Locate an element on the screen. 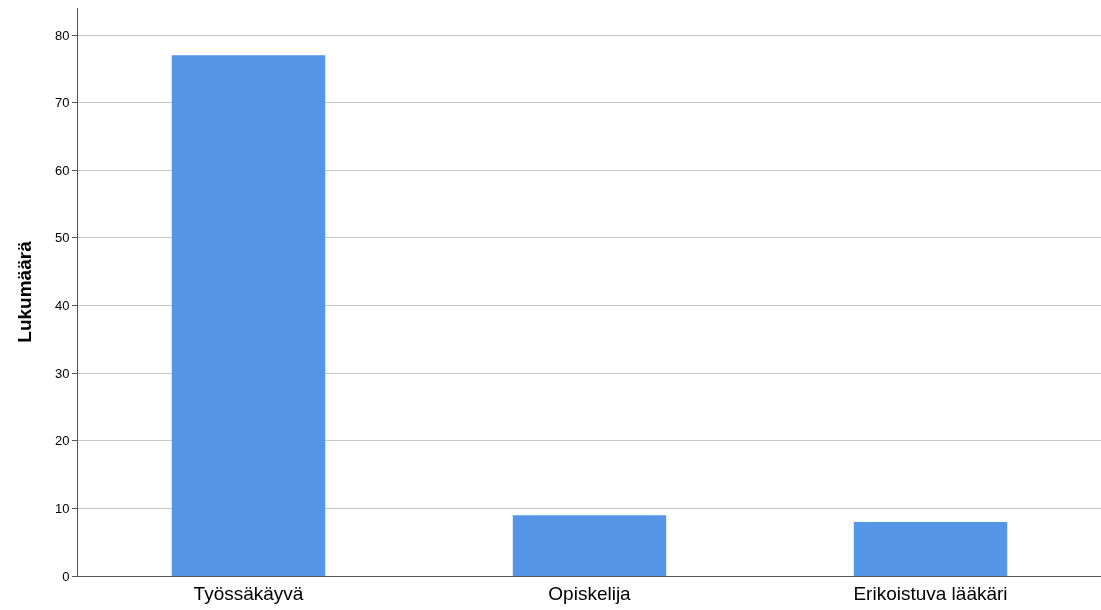 This screenshot has height=610, width=1101. y-tick-label: 30 is located at coordinates (62, 373).